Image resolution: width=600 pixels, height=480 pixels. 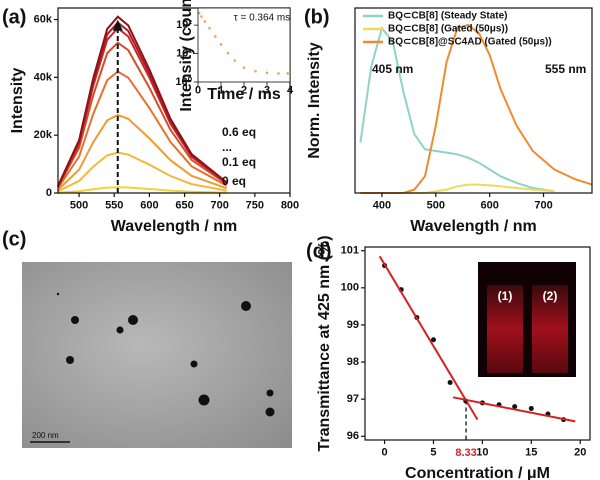 What do you see at coordinates (353, 362) in the screenshot?
I see `y-tick-label: 98` at bounding box center [353, 362].